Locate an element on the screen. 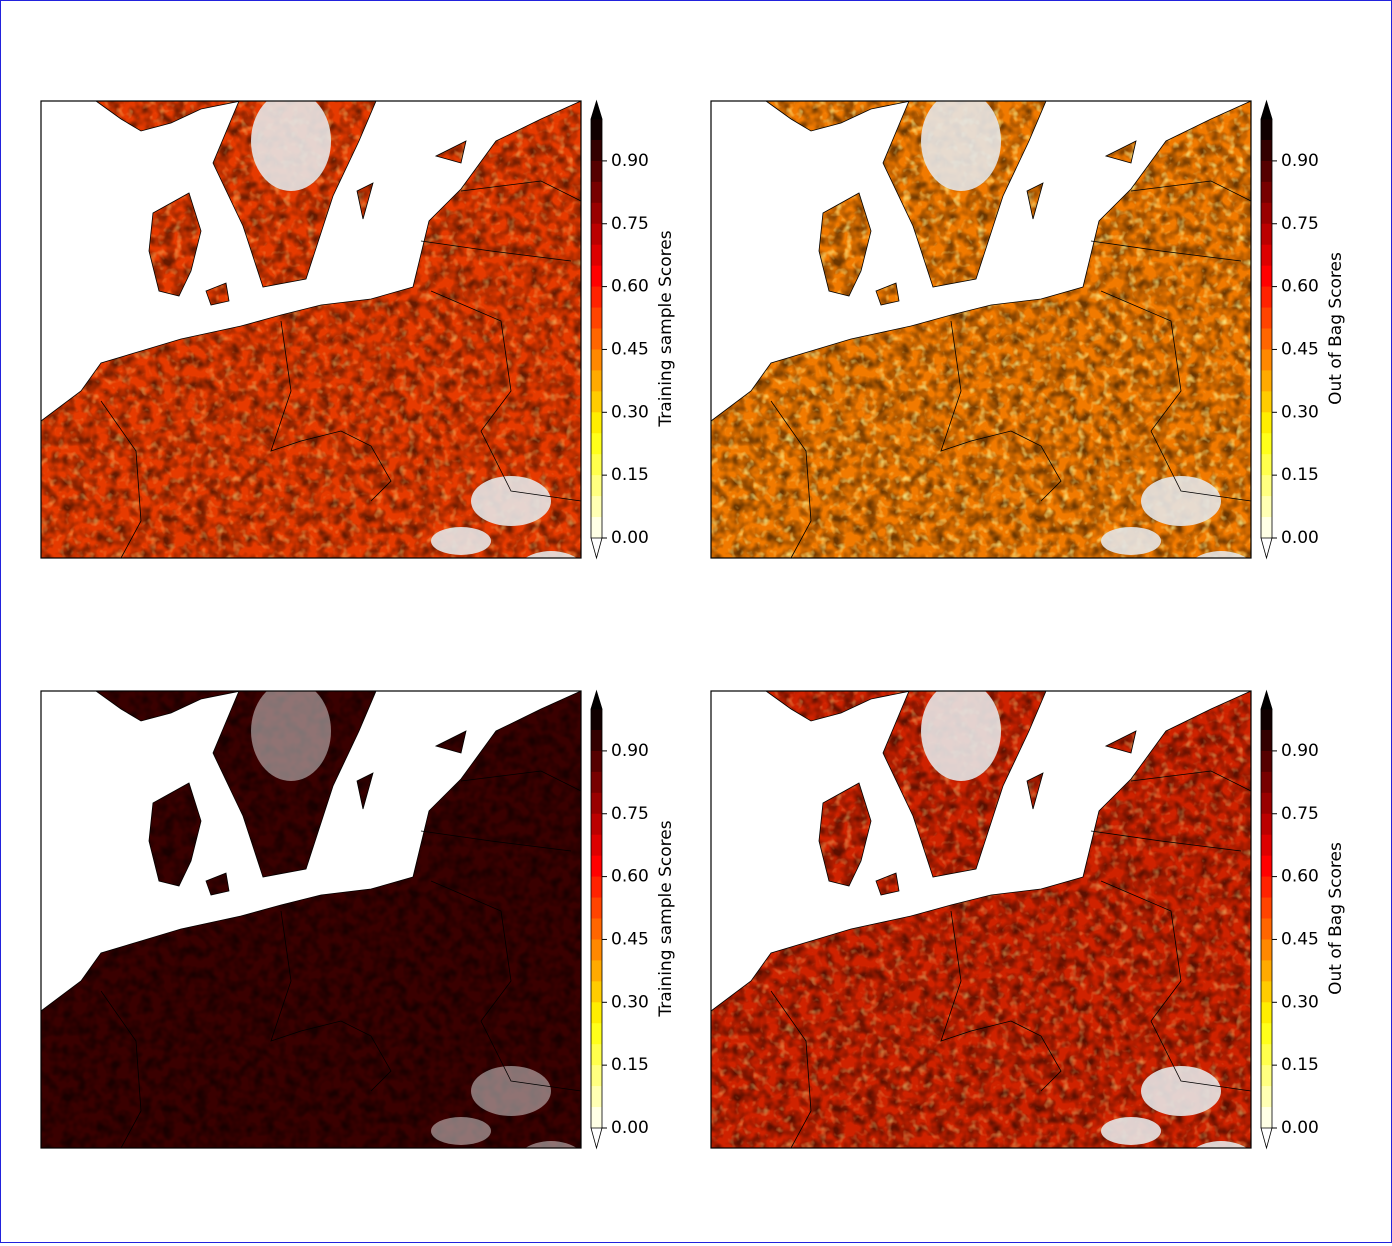 This screenshot has height=1246, width=1392. colorbar-tick-label: 0.30 is located at coordinates (1300, 1002).